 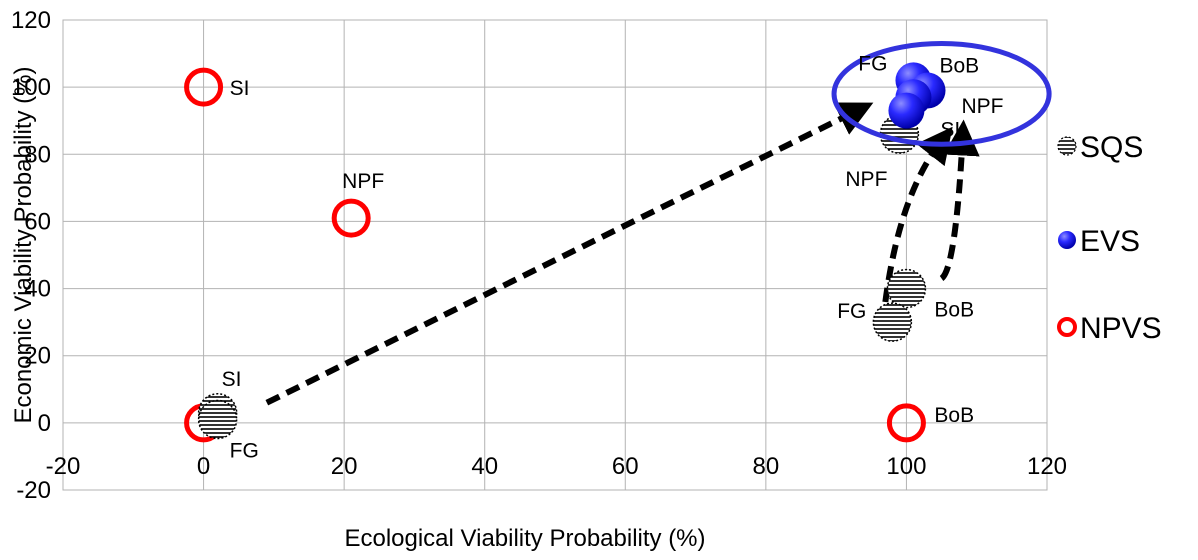 What do you see at coordinates (524, 538) in the screenshot?
I see `x-axis-title: Ecological Viability Probability (%)` at bounding box center [524, 538].